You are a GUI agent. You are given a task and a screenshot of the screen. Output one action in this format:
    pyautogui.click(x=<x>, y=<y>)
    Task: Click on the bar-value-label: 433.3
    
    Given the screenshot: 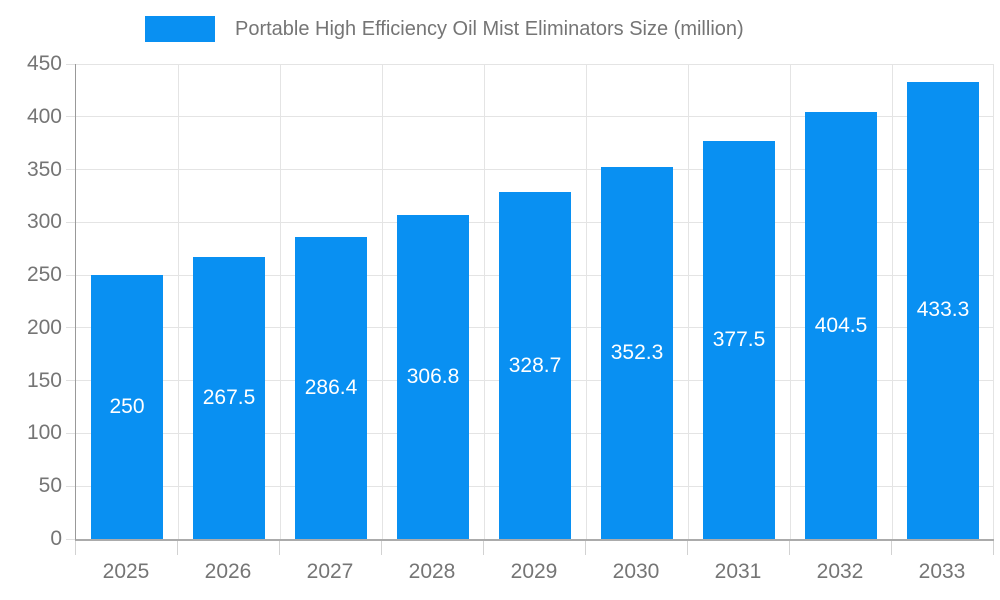 What is the action you would take?
    pyautogui.click(x=943, y=310)
    